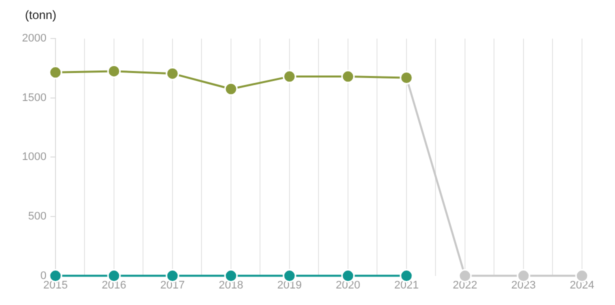  What do you see at coordinates (37, 216) in the screenshot?
I see `y-tick-label: 500` at bounding box center [37, 216].